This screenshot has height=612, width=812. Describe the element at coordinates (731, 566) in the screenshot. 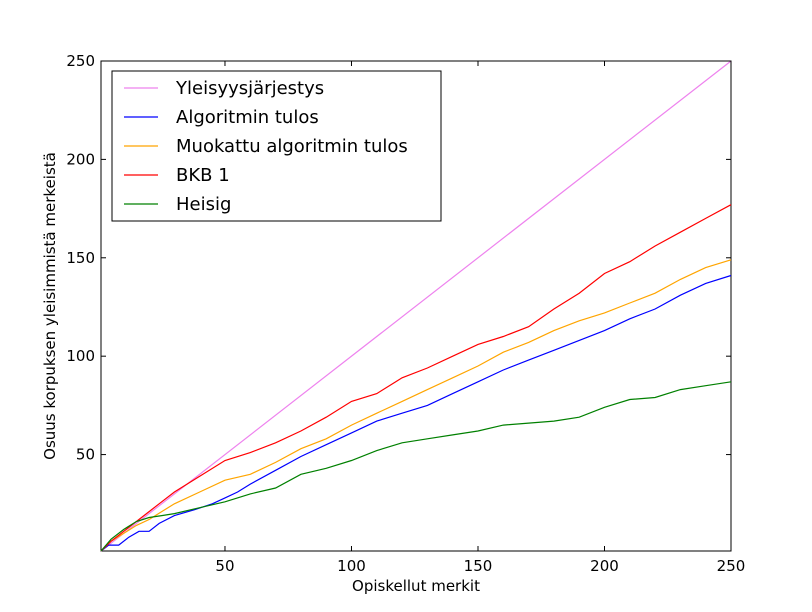

I see `x-tick-label: 250` at that location.